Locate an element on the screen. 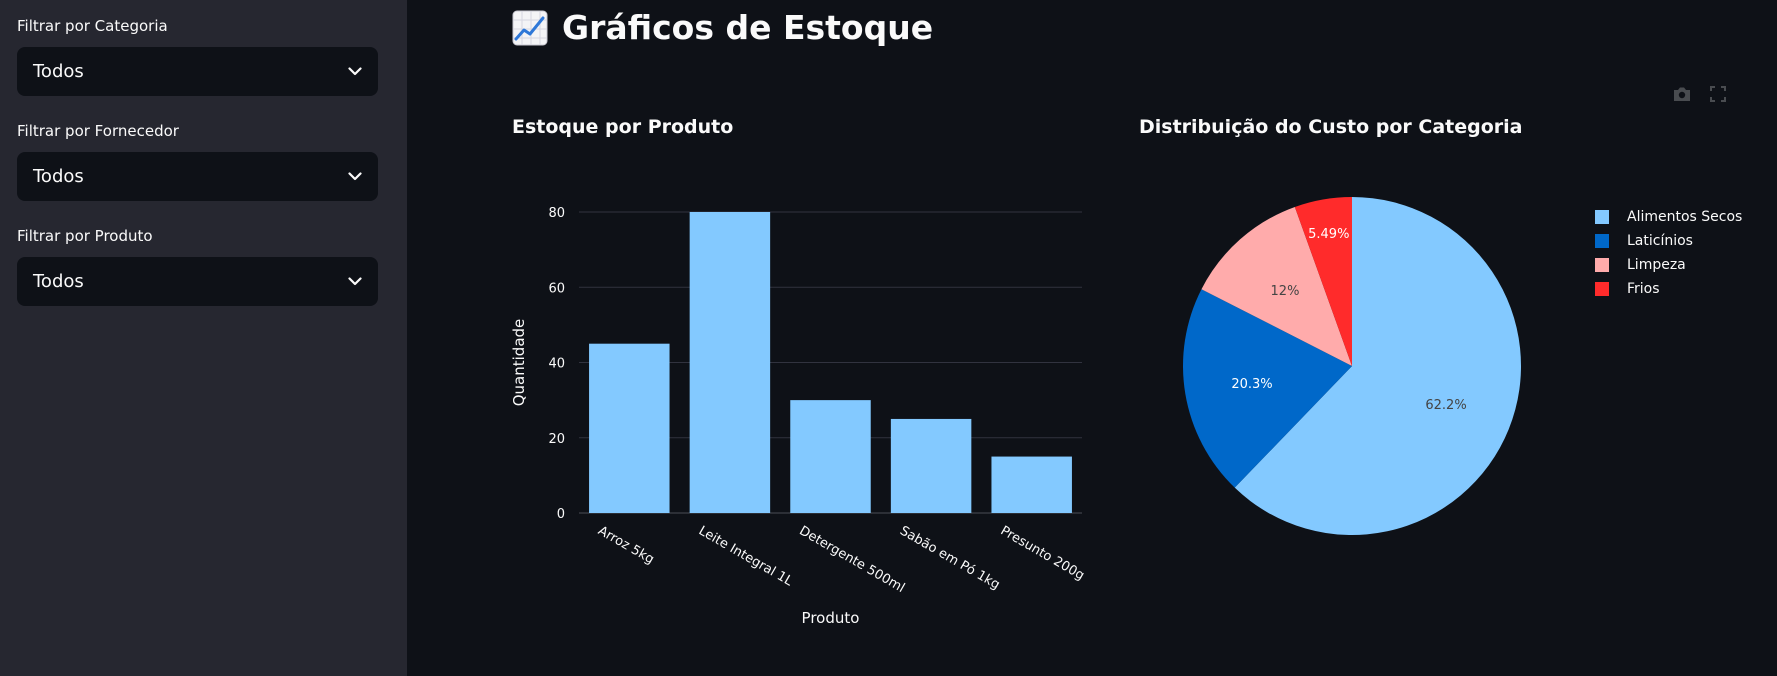 The width and height of the screenshot is (1777, 676). filter-produto-value: Todos is located at coordinates (58, 281).